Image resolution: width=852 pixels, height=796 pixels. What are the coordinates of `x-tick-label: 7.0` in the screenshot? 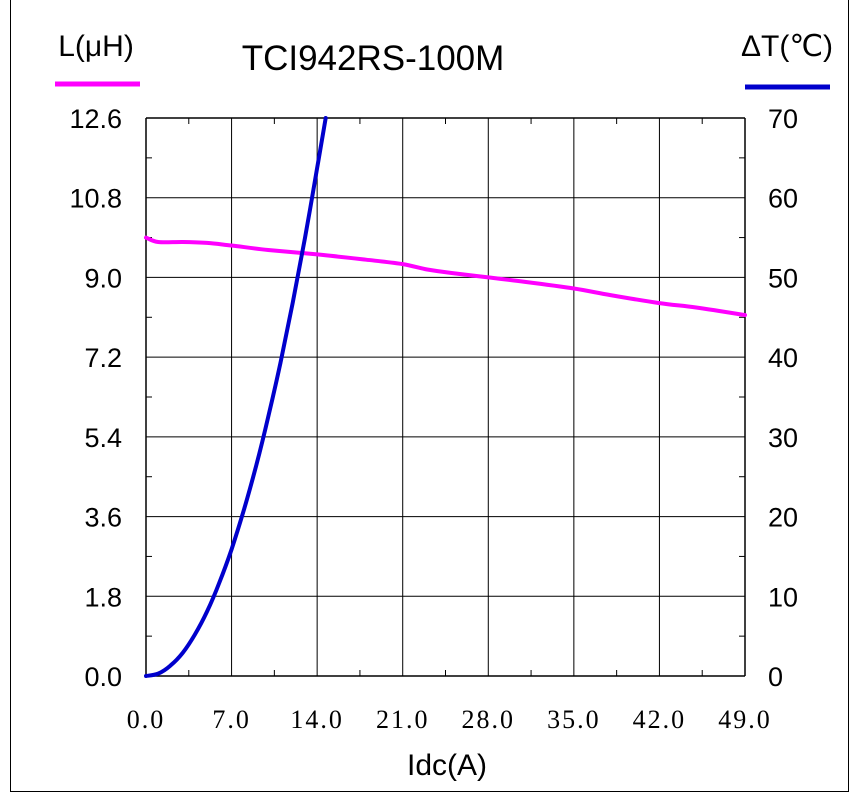 It's located at (231, 719).